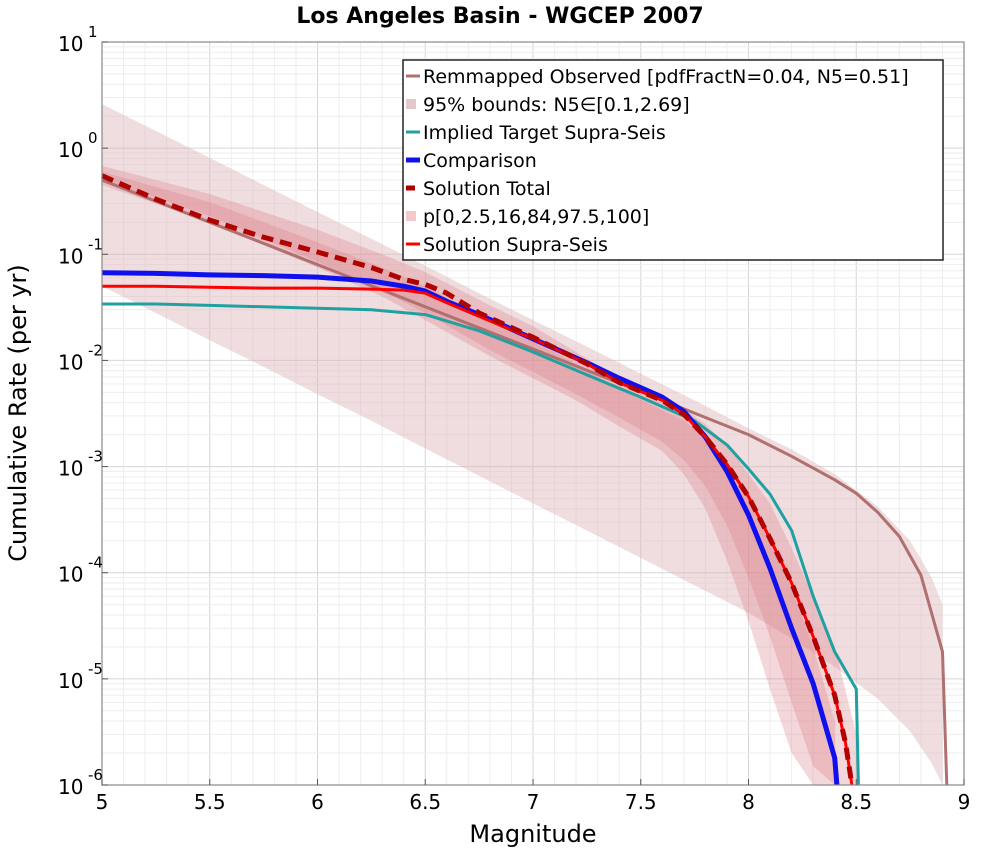 Image resolution: width=1000 pixels, height=850 pixels. I want to click on x-tick-label: 6, so click(317, 802).